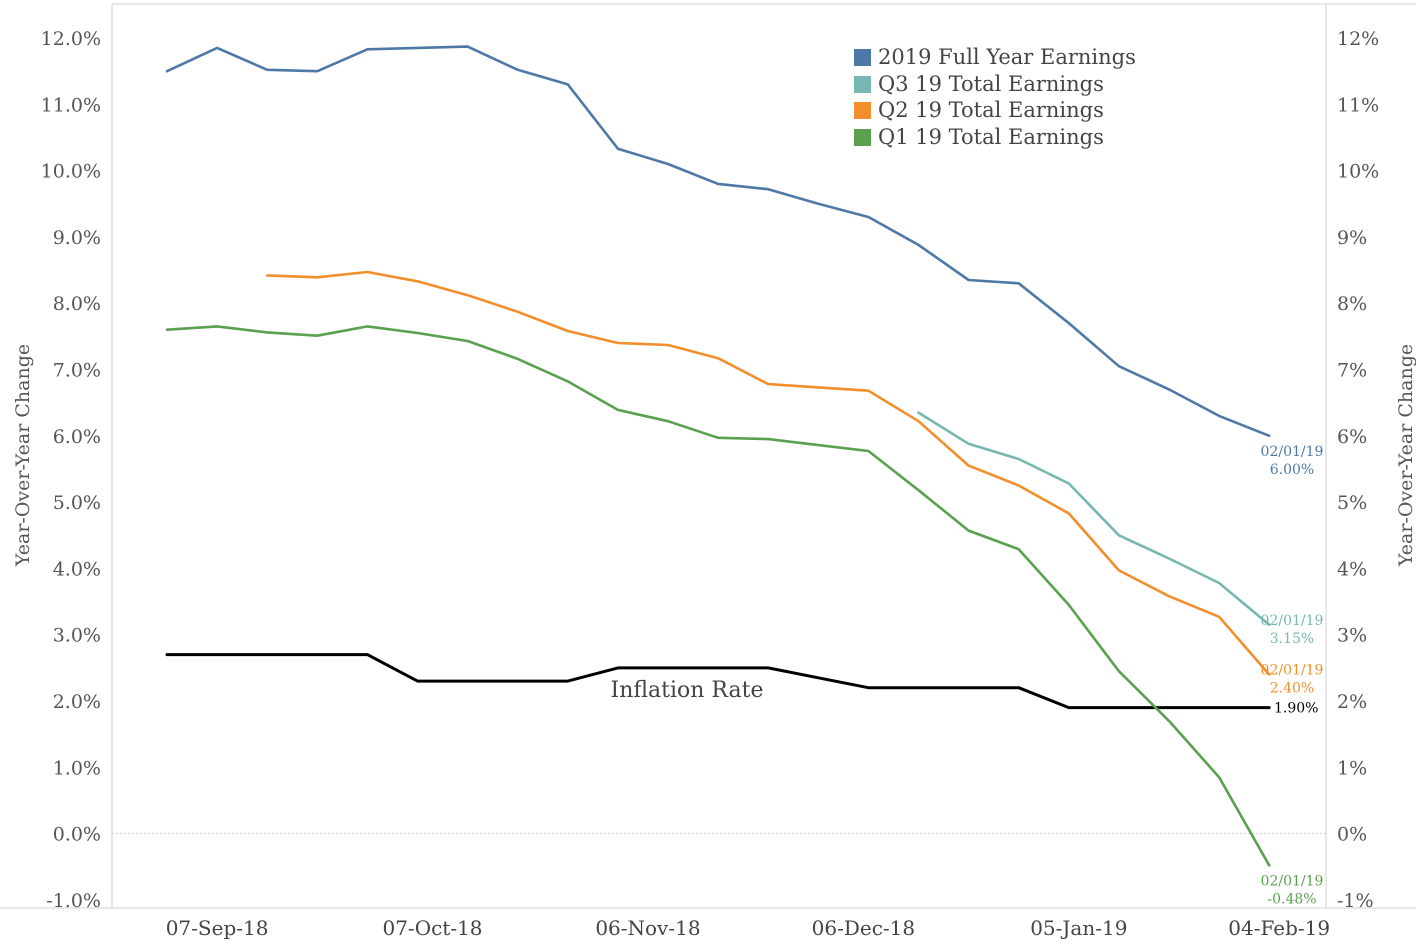 This screenshot has width=1416, height=945. Describe the element at coordinates (77, 702) in the screenshot. I see `y-tick-left: 2.0%` at that location.